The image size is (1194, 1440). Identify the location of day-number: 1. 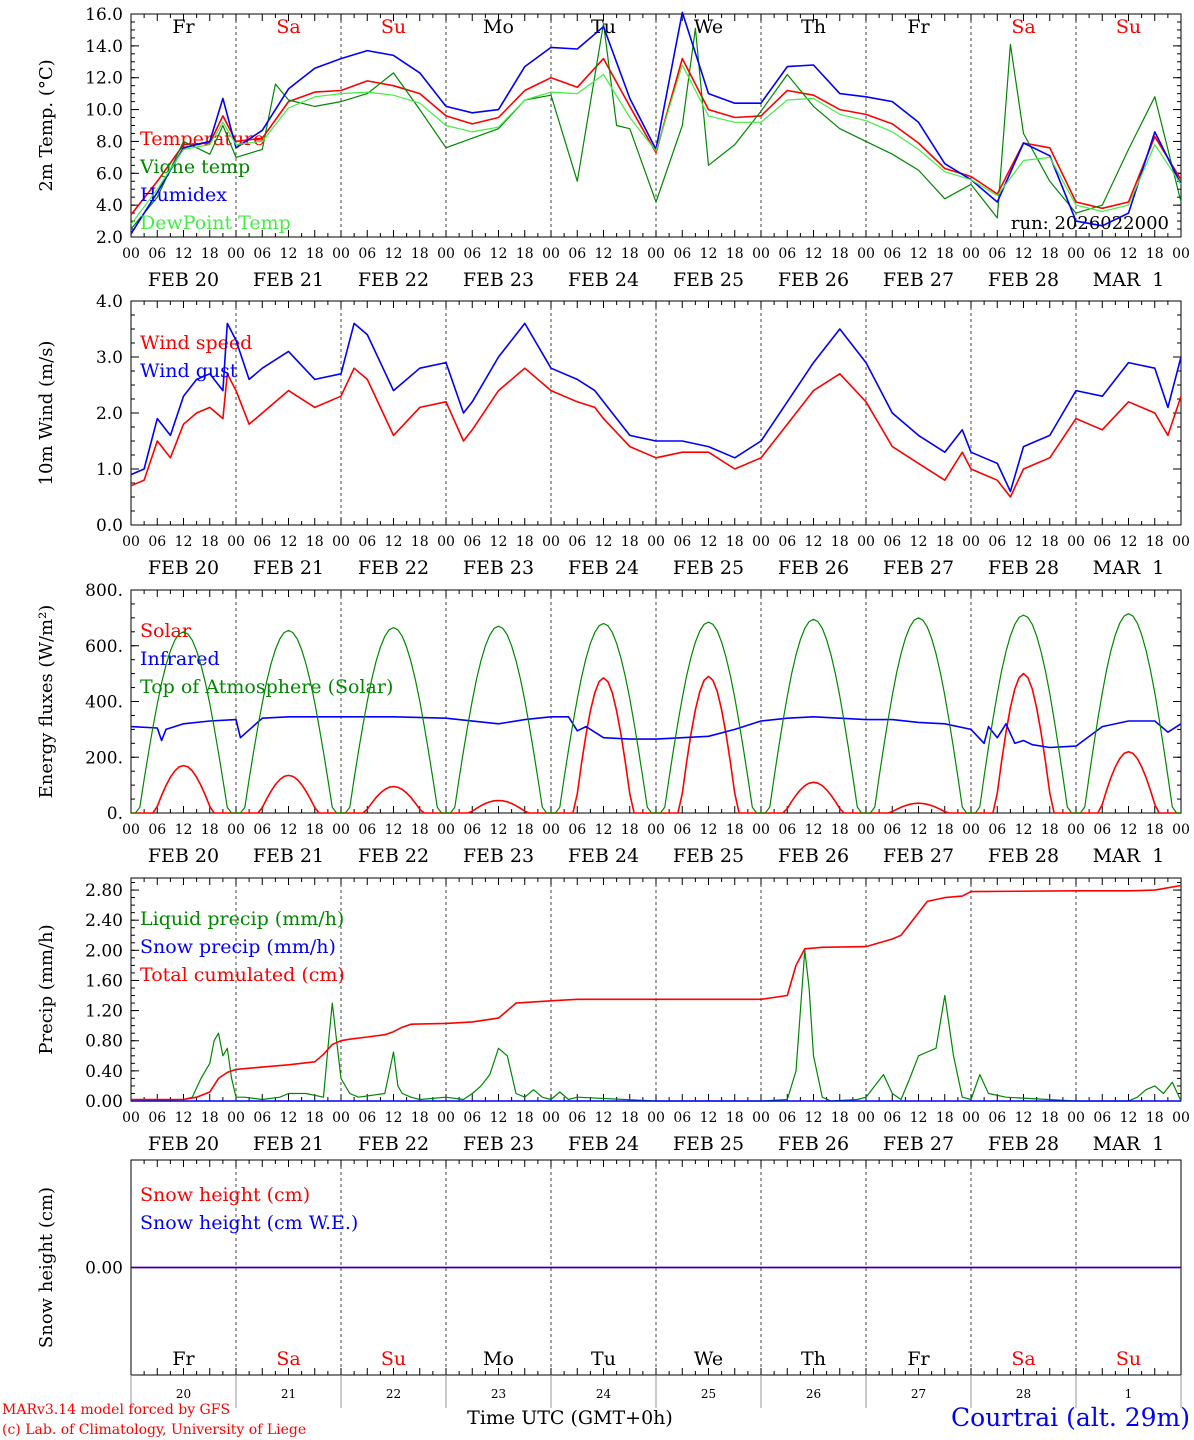
(1129, 1394).